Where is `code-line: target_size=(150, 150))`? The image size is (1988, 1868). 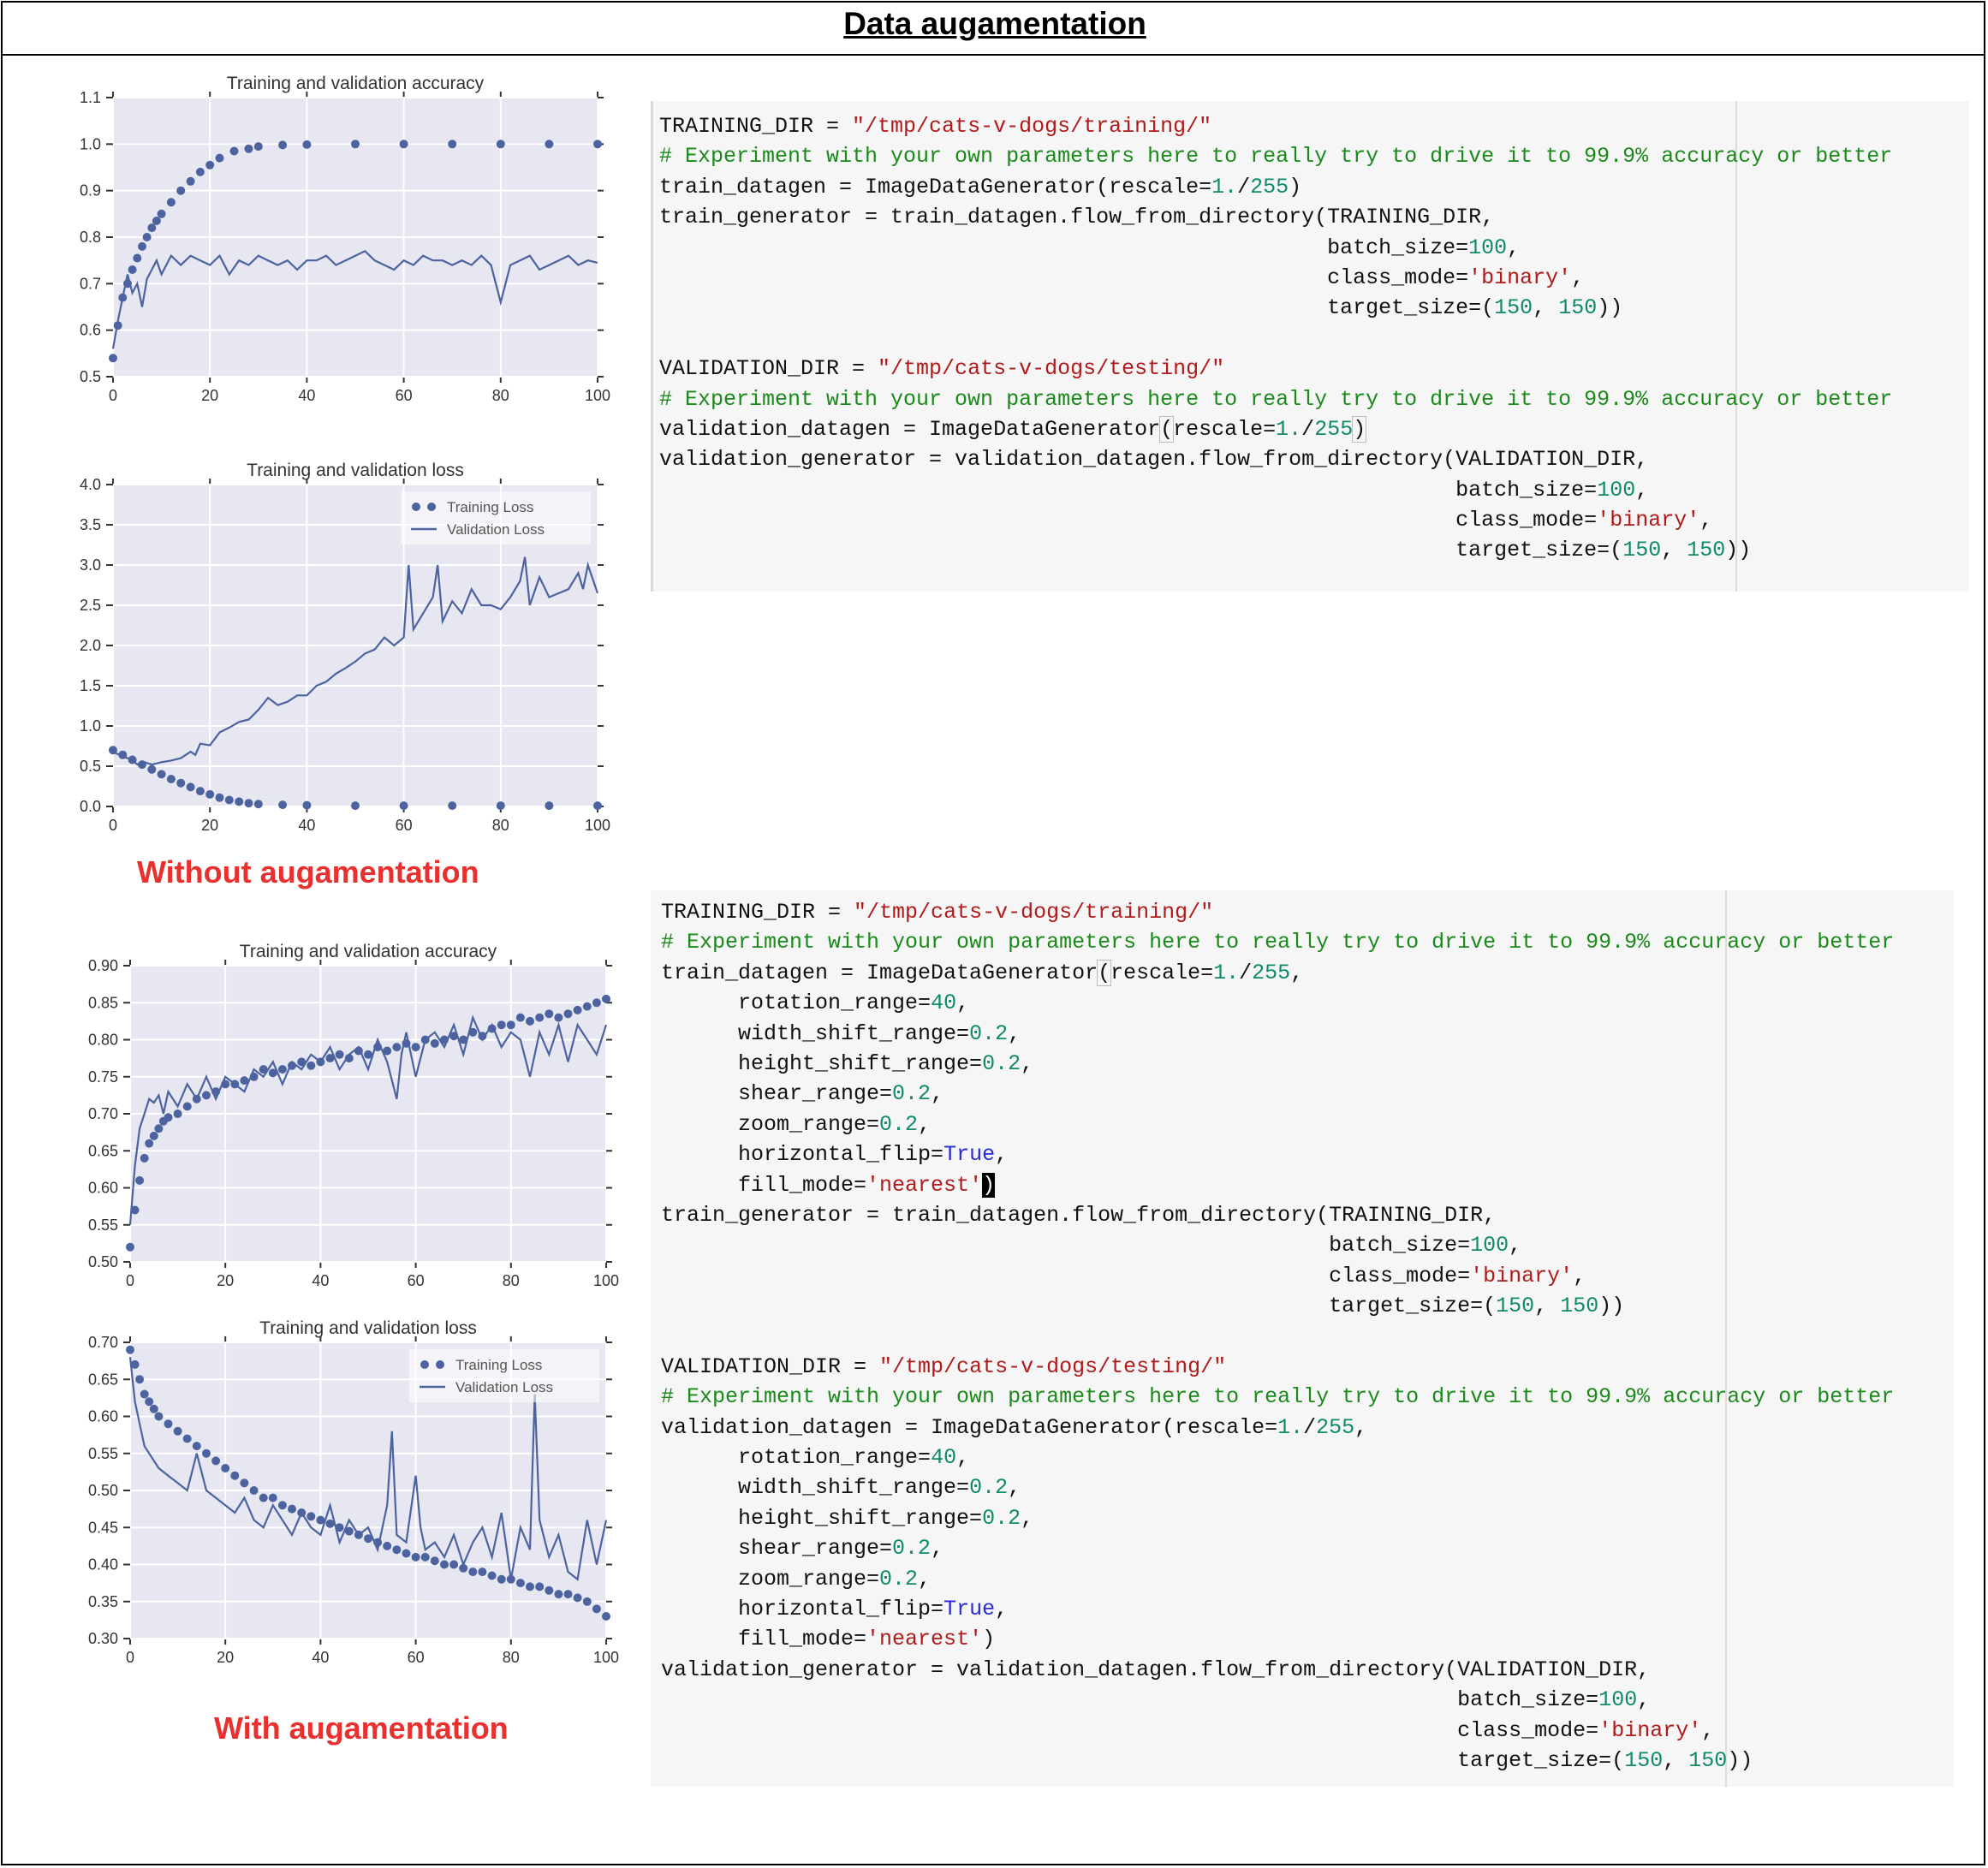 code-line: target_size=(150, 150)) is located at coordinates (1277, 1306).